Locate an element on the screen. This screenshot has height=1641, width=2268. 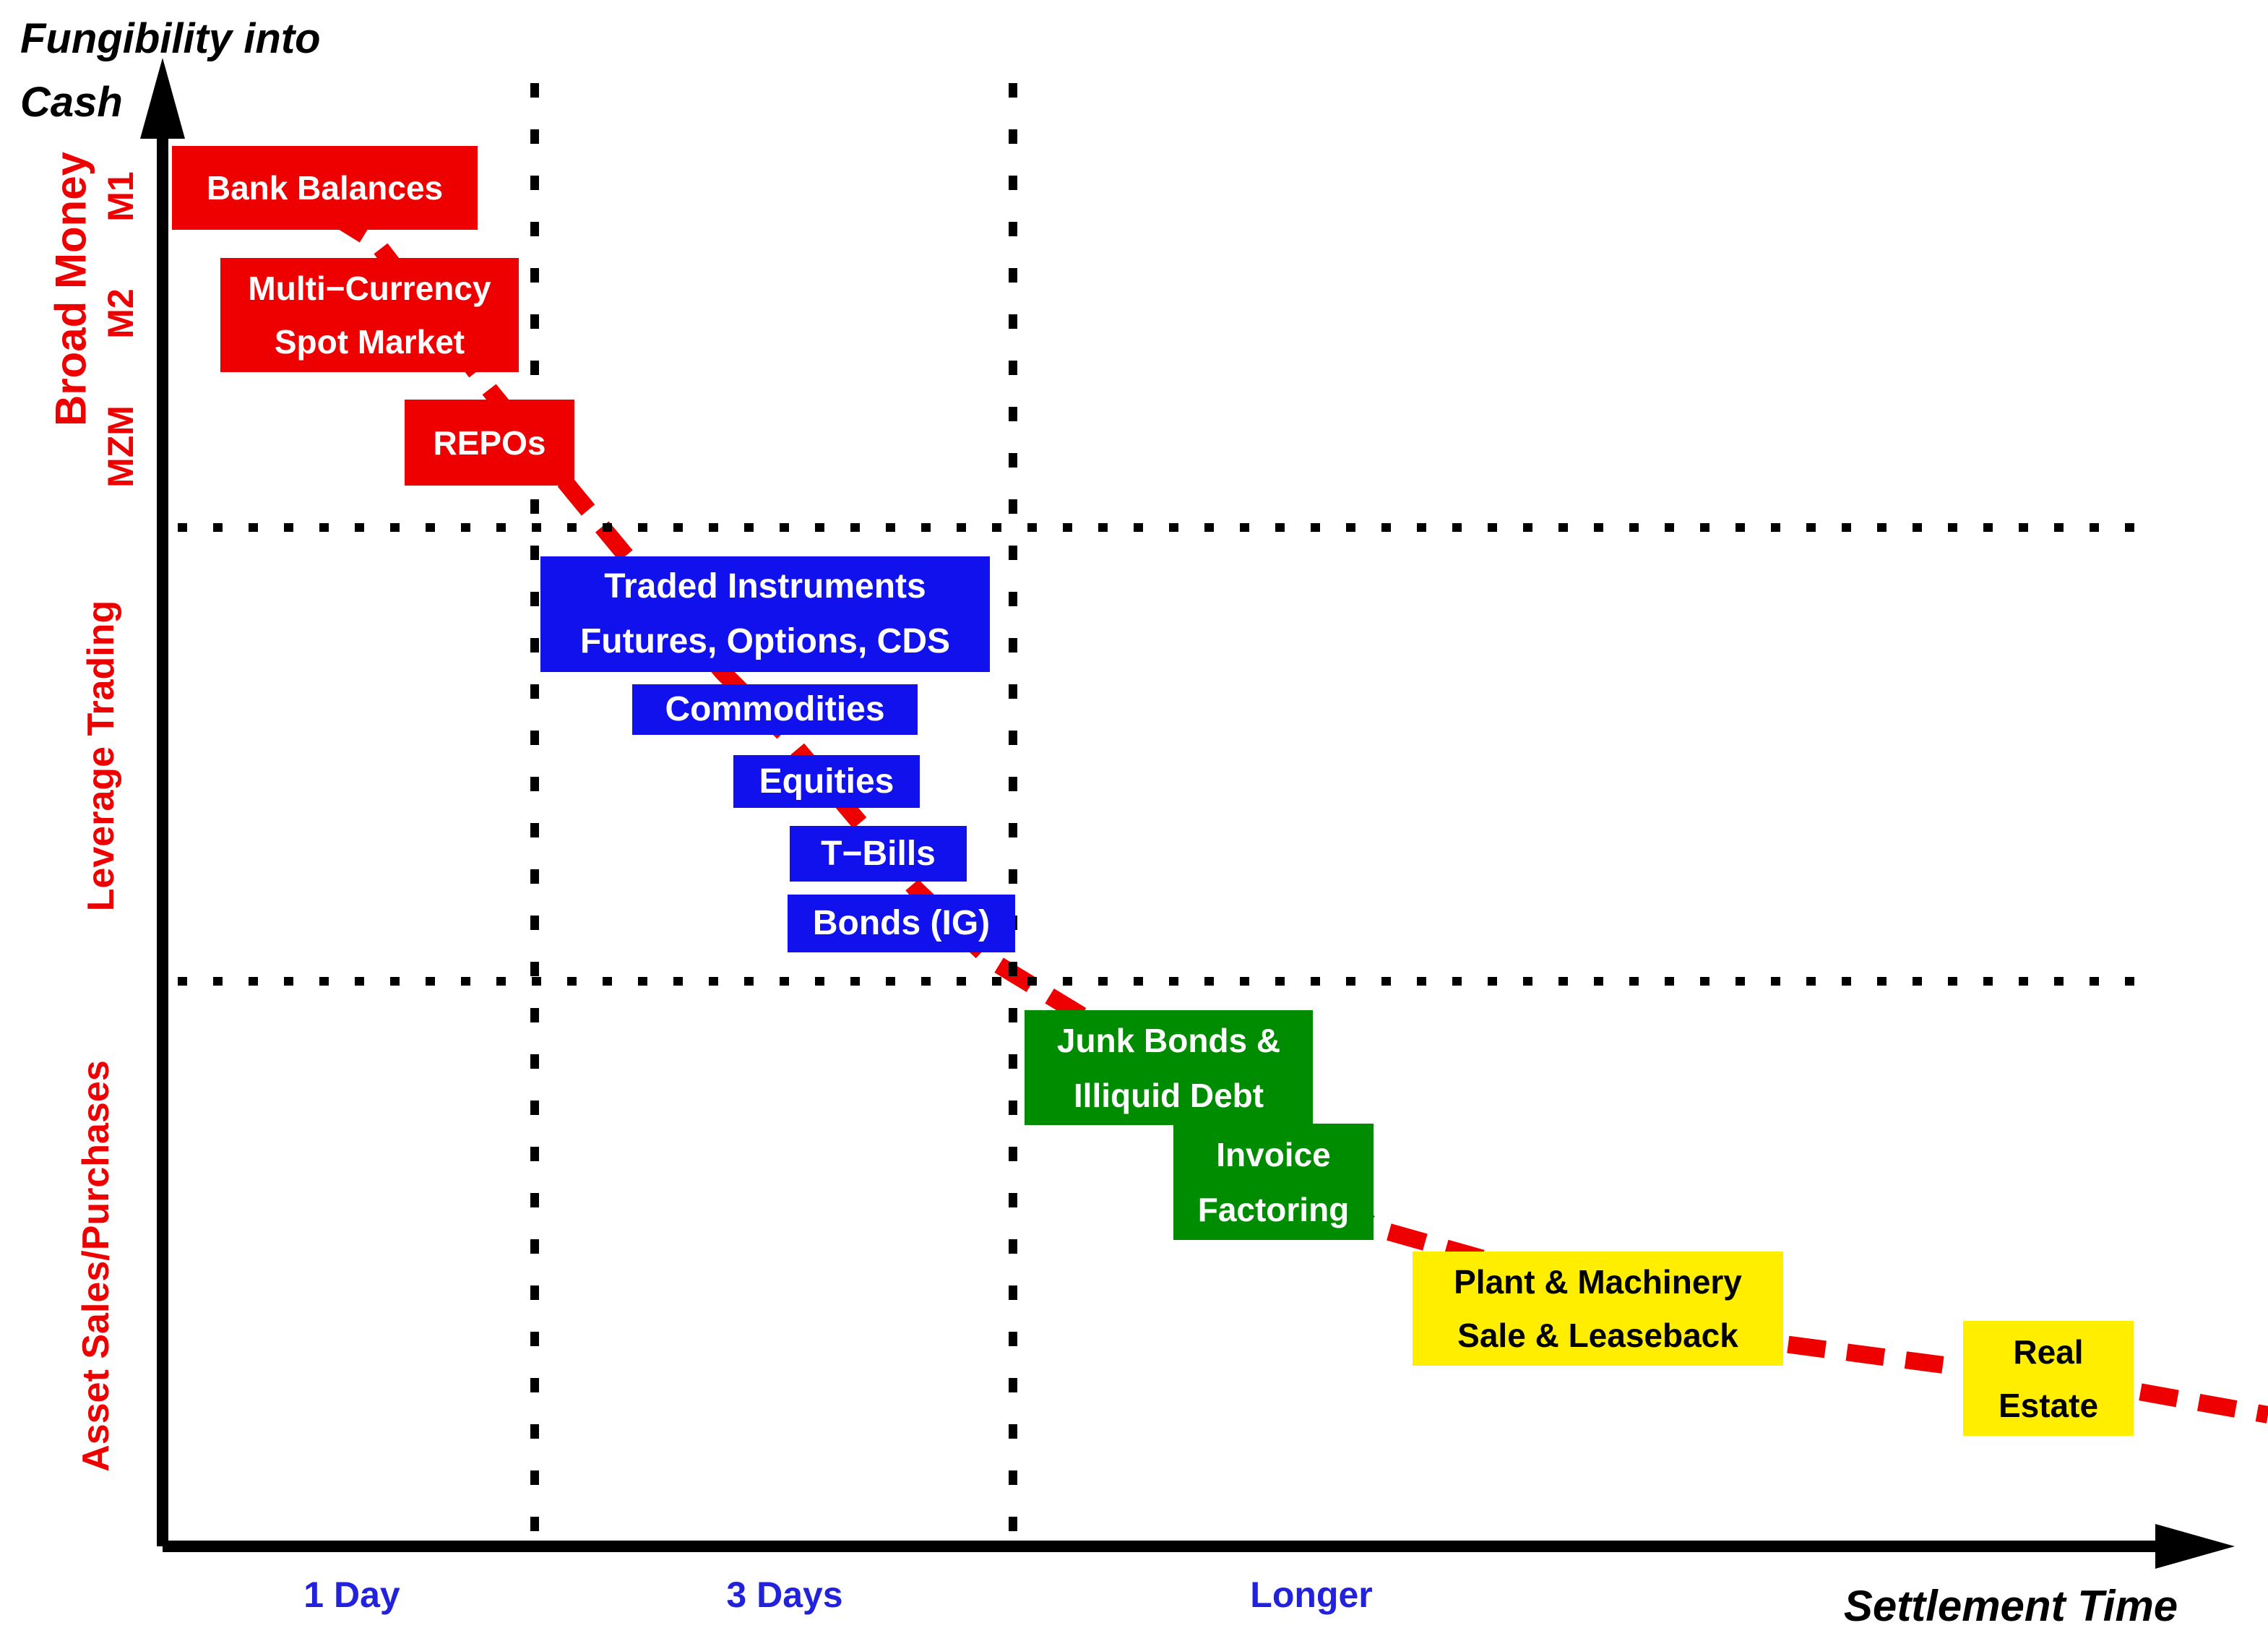
box-label: REPOs is located at coordinates (489, 442).